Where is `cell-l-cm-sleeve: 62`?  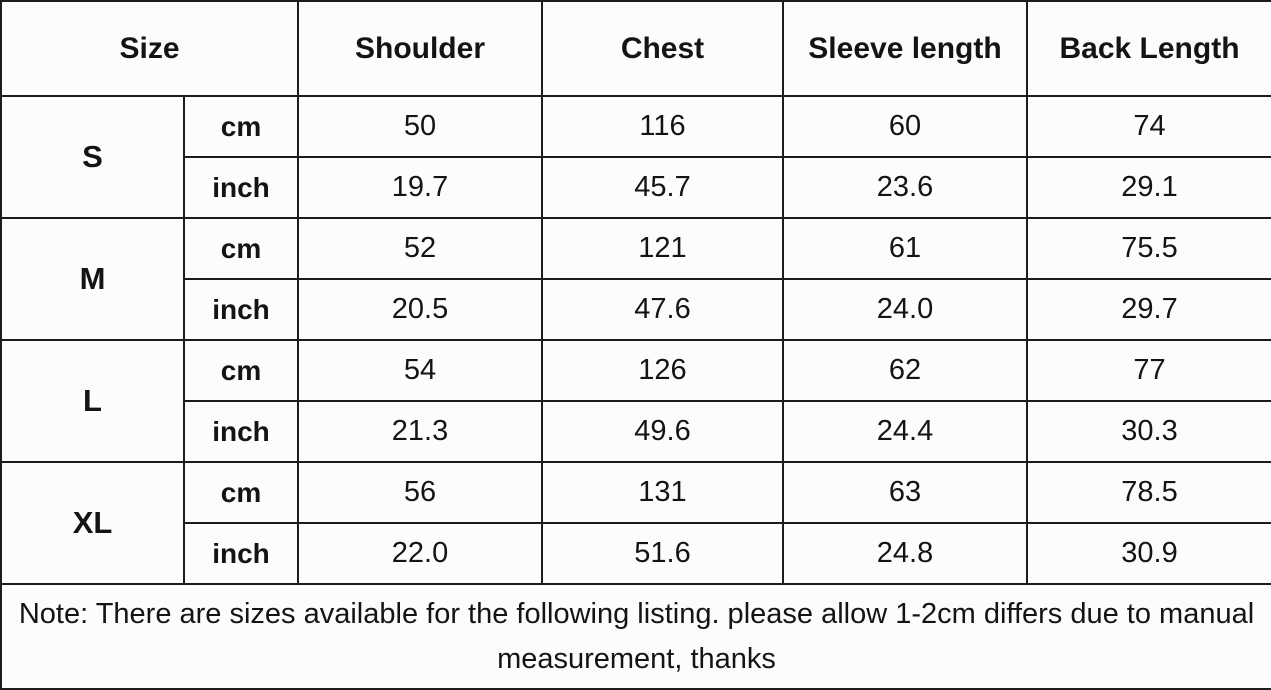
cell-l-cm-sleeve: 62 is located at coordinates (905, 370).